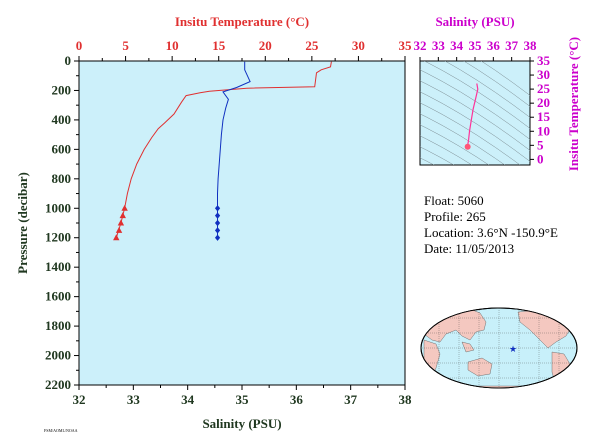 The image size is (601, 448). Describe the element at coordinates (476, 216) in the screenshot. I see `profile-value: 265` at that location.